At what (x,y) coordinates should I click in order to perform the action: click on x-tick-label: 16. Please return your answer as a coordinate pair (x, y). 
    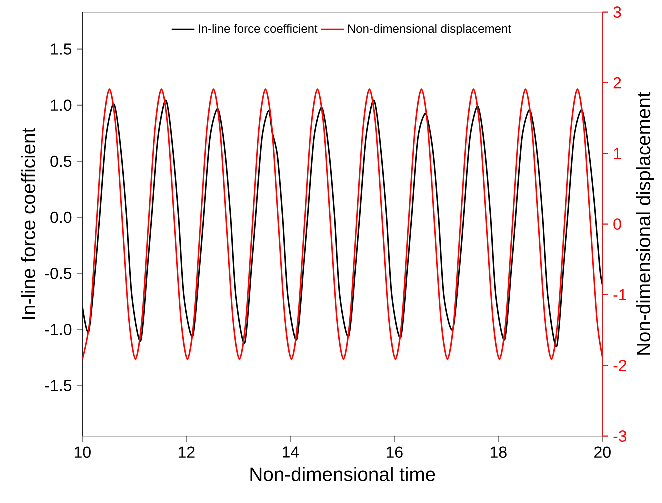
    Looking at the image, I should click on (394, 452).